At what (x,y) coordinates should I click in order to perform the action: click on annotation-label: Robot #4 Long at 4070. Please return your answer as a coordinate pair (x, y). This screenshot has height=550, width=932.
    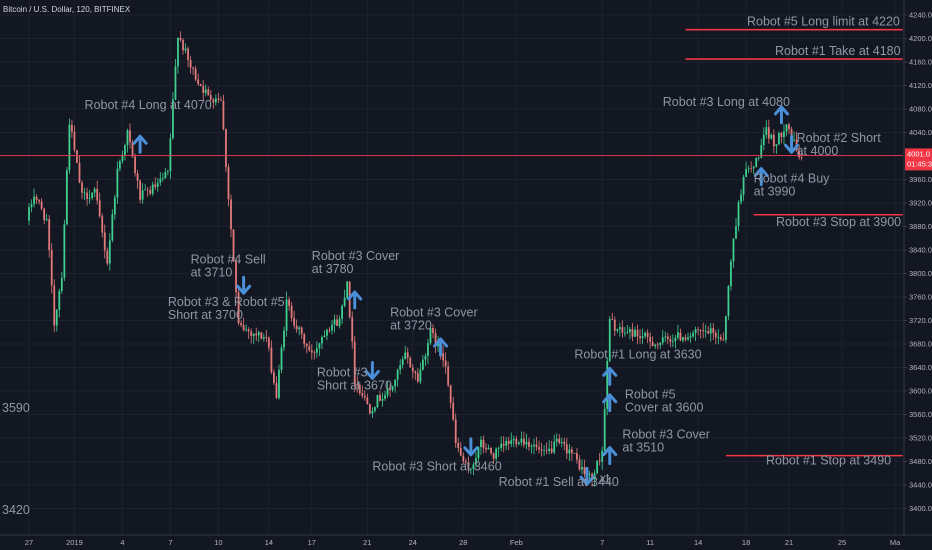
    Looking at the image, I should click on (148, 105).